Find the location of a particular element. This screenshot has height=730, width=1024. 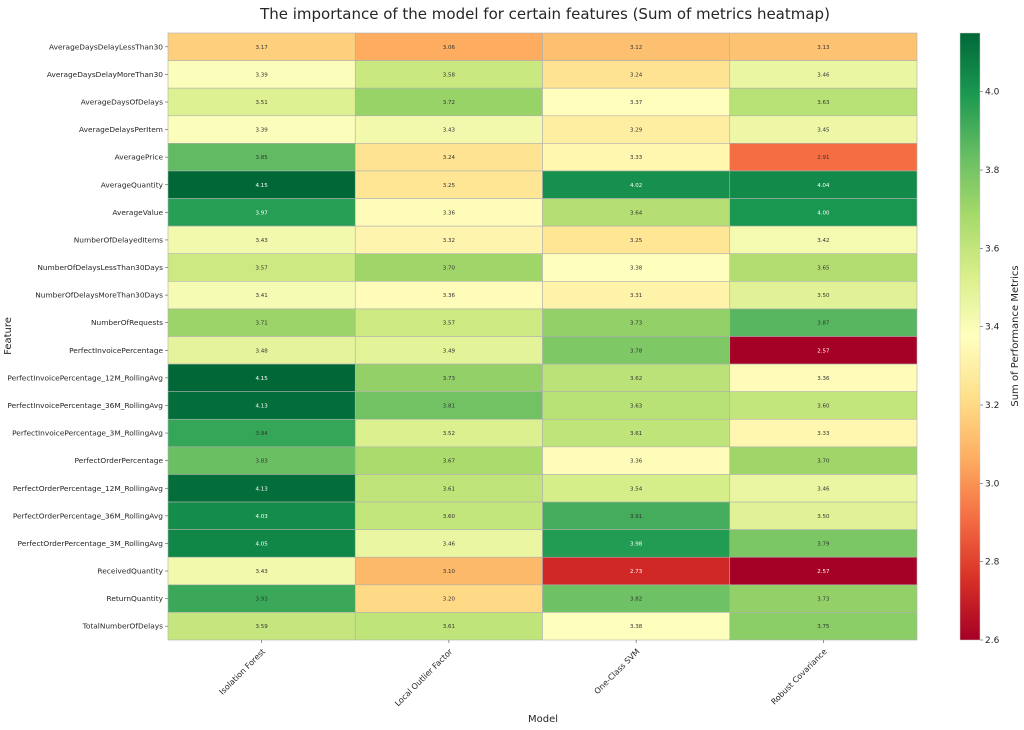

cell-value-label: 3.71 is located at coordinates (262, 324).